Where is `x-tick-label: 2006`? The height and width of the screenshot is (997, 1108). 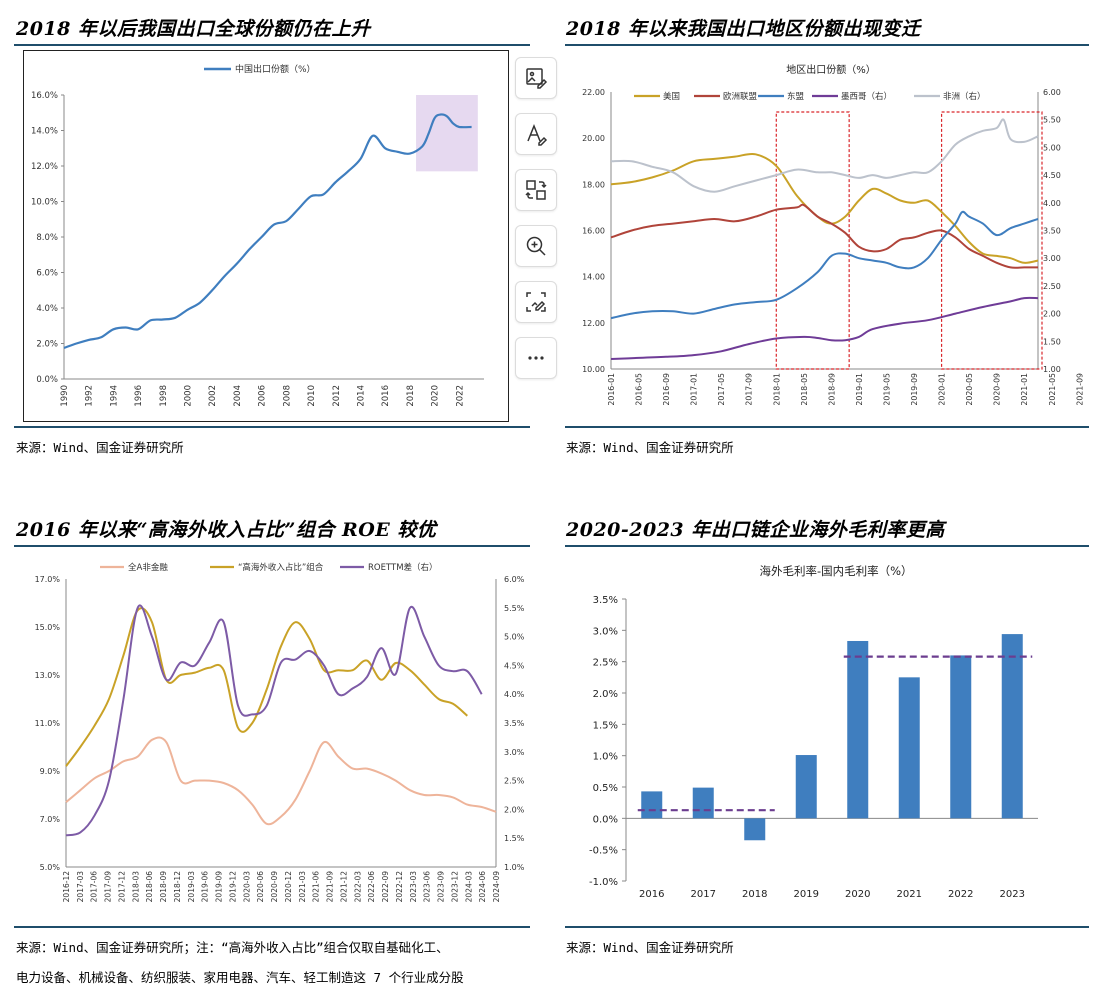
x-tick-label: 2006 is located at coordinates (263, 396).